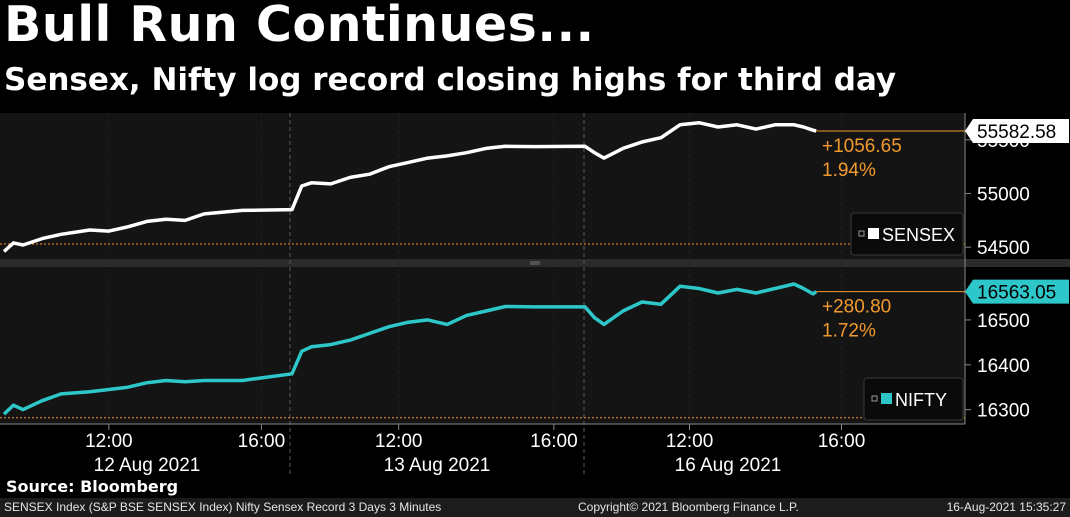 The height and width of the screenshot is (517, 1070). I want to click on source-label: Source: Bloomberg, so click(92, 486).